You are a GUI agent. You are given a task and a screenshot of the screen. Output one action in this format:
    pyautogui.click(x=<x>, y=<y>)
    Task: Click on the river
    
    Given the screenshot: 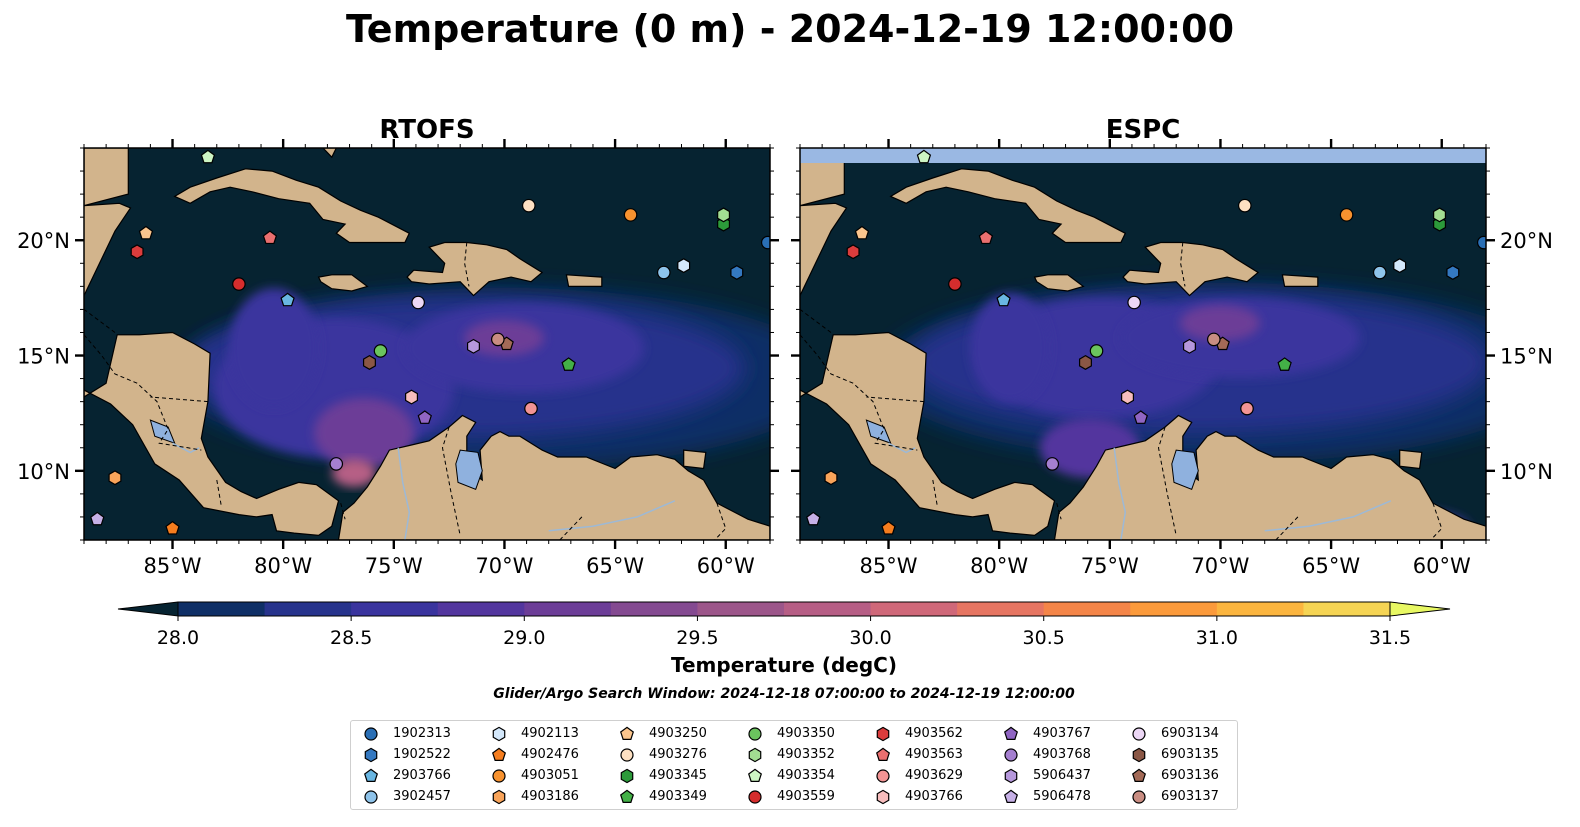 What is the action you would take?
    pyautogui.click(x=1120, y=493)
    